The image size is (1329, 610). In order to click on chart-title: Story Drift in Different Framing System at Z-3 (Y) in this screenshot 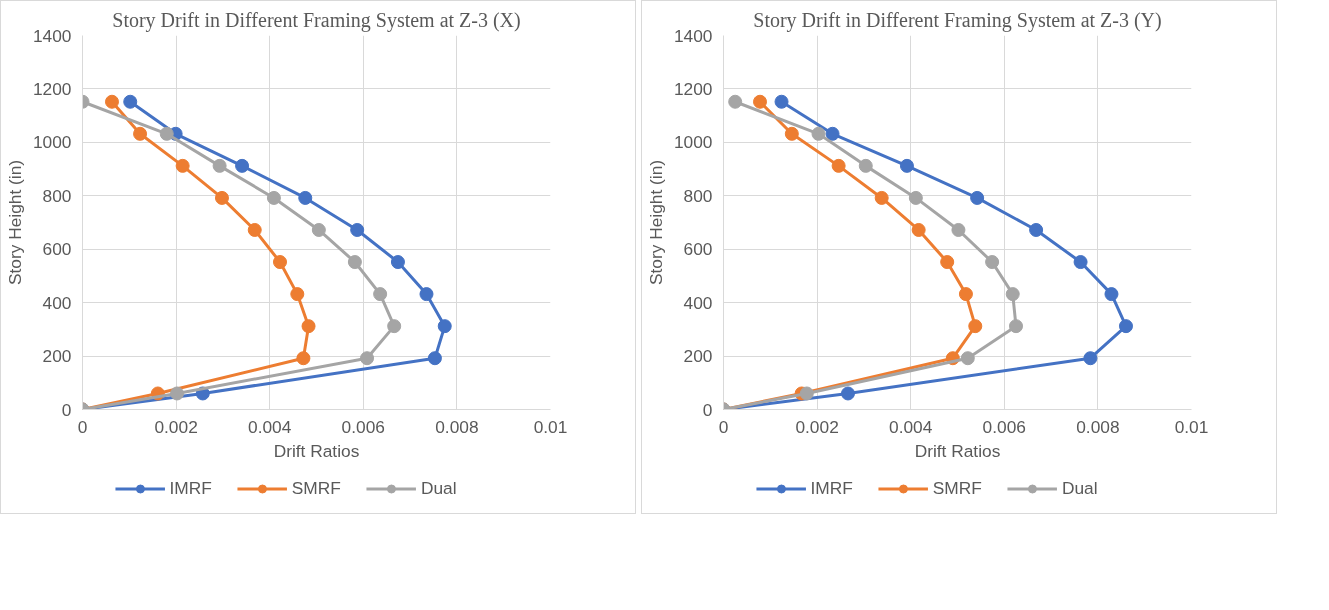, I will do `click(957, 20)`.